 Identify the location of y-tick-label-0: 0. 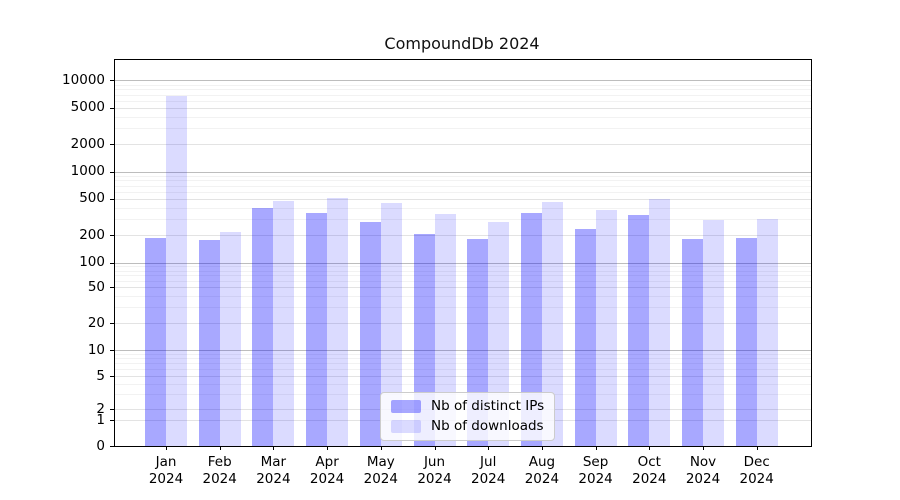
(100, 445).